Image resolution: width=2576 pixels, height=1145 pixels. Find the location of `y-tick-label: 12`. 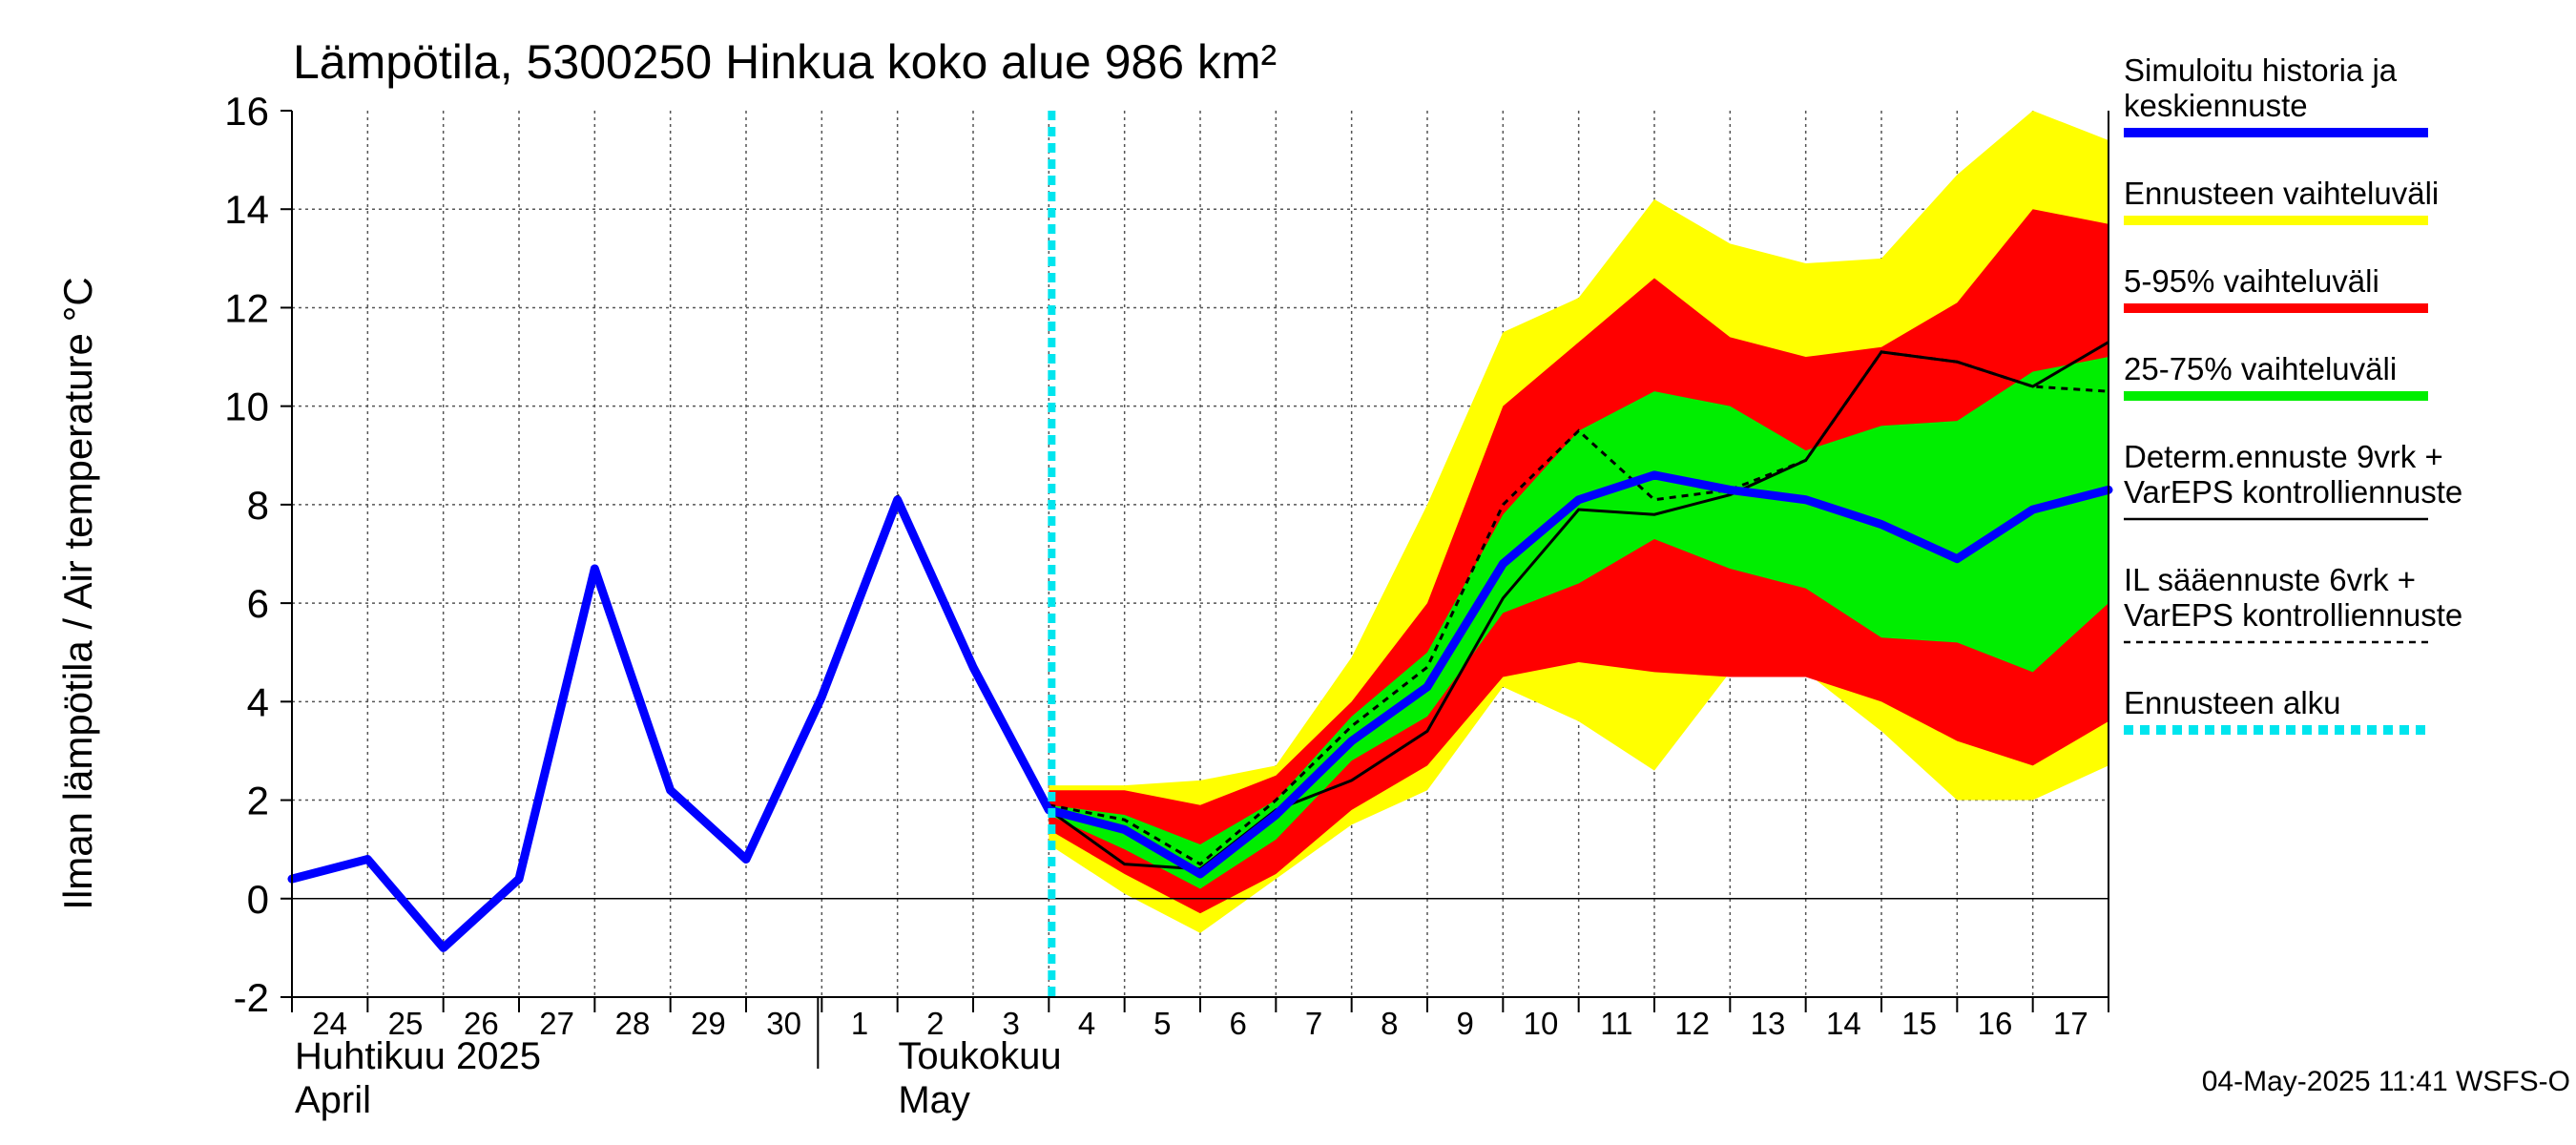

y-tick-label: 12 is located at coordinates (246, 308).